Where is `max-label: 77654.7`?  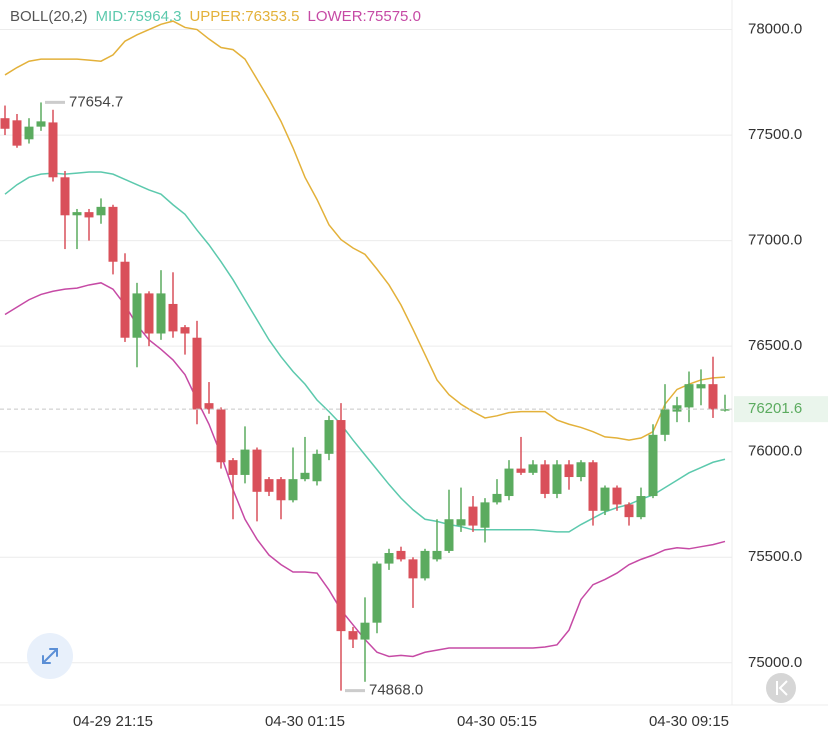
max-label: 77654.7 is located at coordinates (96, 101).